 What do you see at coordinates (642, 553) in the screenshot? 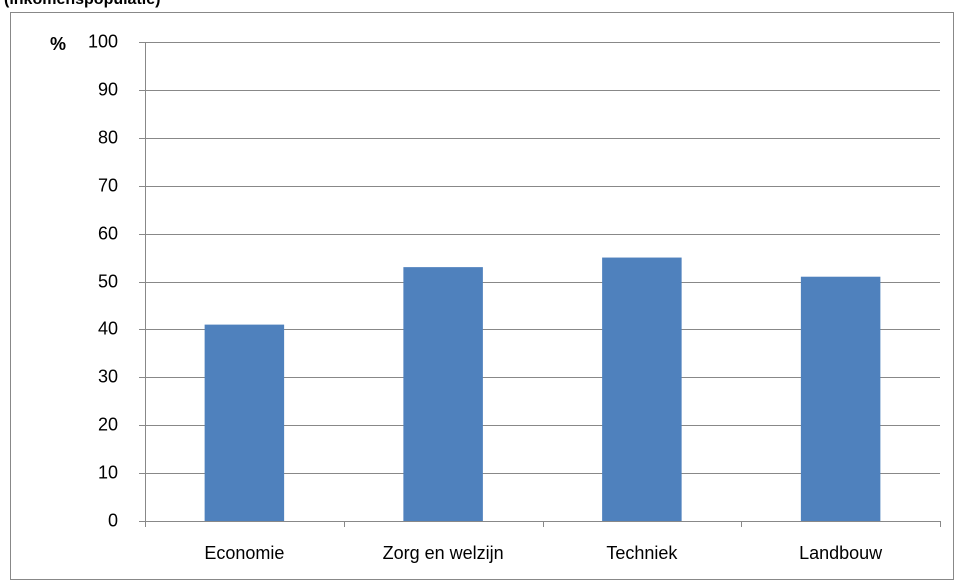
I see `x-tick-label: Techniek` at bounding box center [642, 553].